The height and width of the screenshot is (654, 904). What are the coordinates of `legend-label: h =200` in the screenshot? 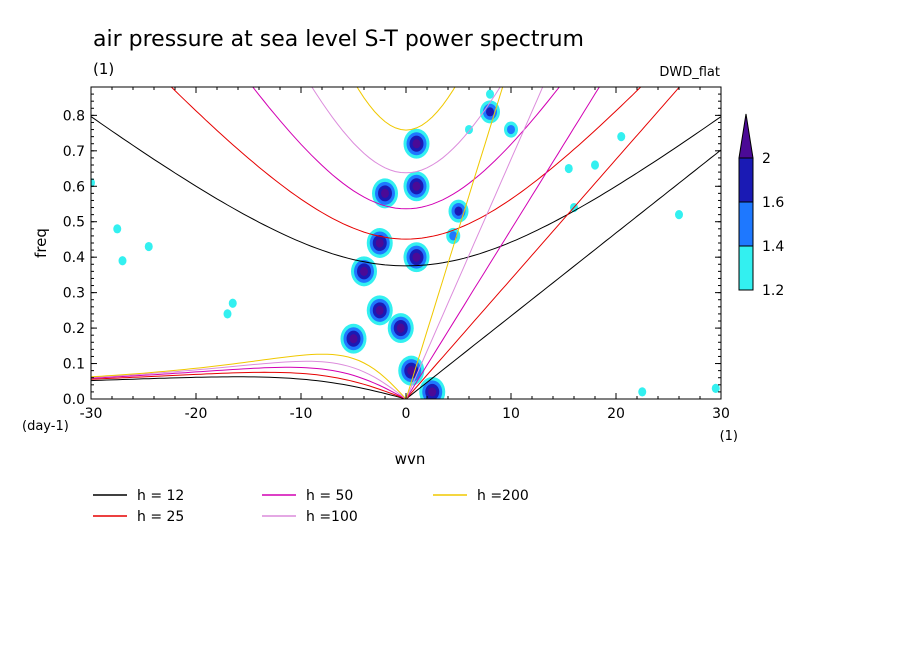 It's located at (503, 496).